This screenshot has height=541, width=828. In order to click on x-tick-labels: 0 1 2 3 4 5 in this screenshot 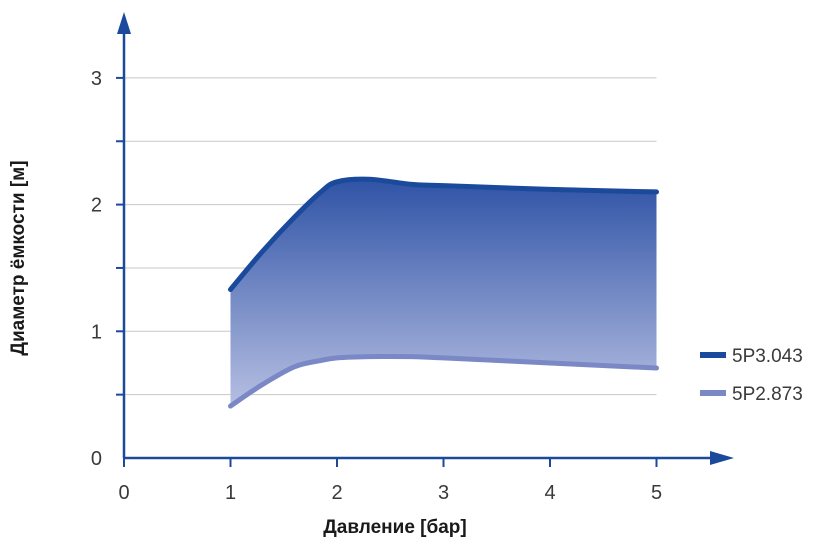, I will do `click(390, 493)`.